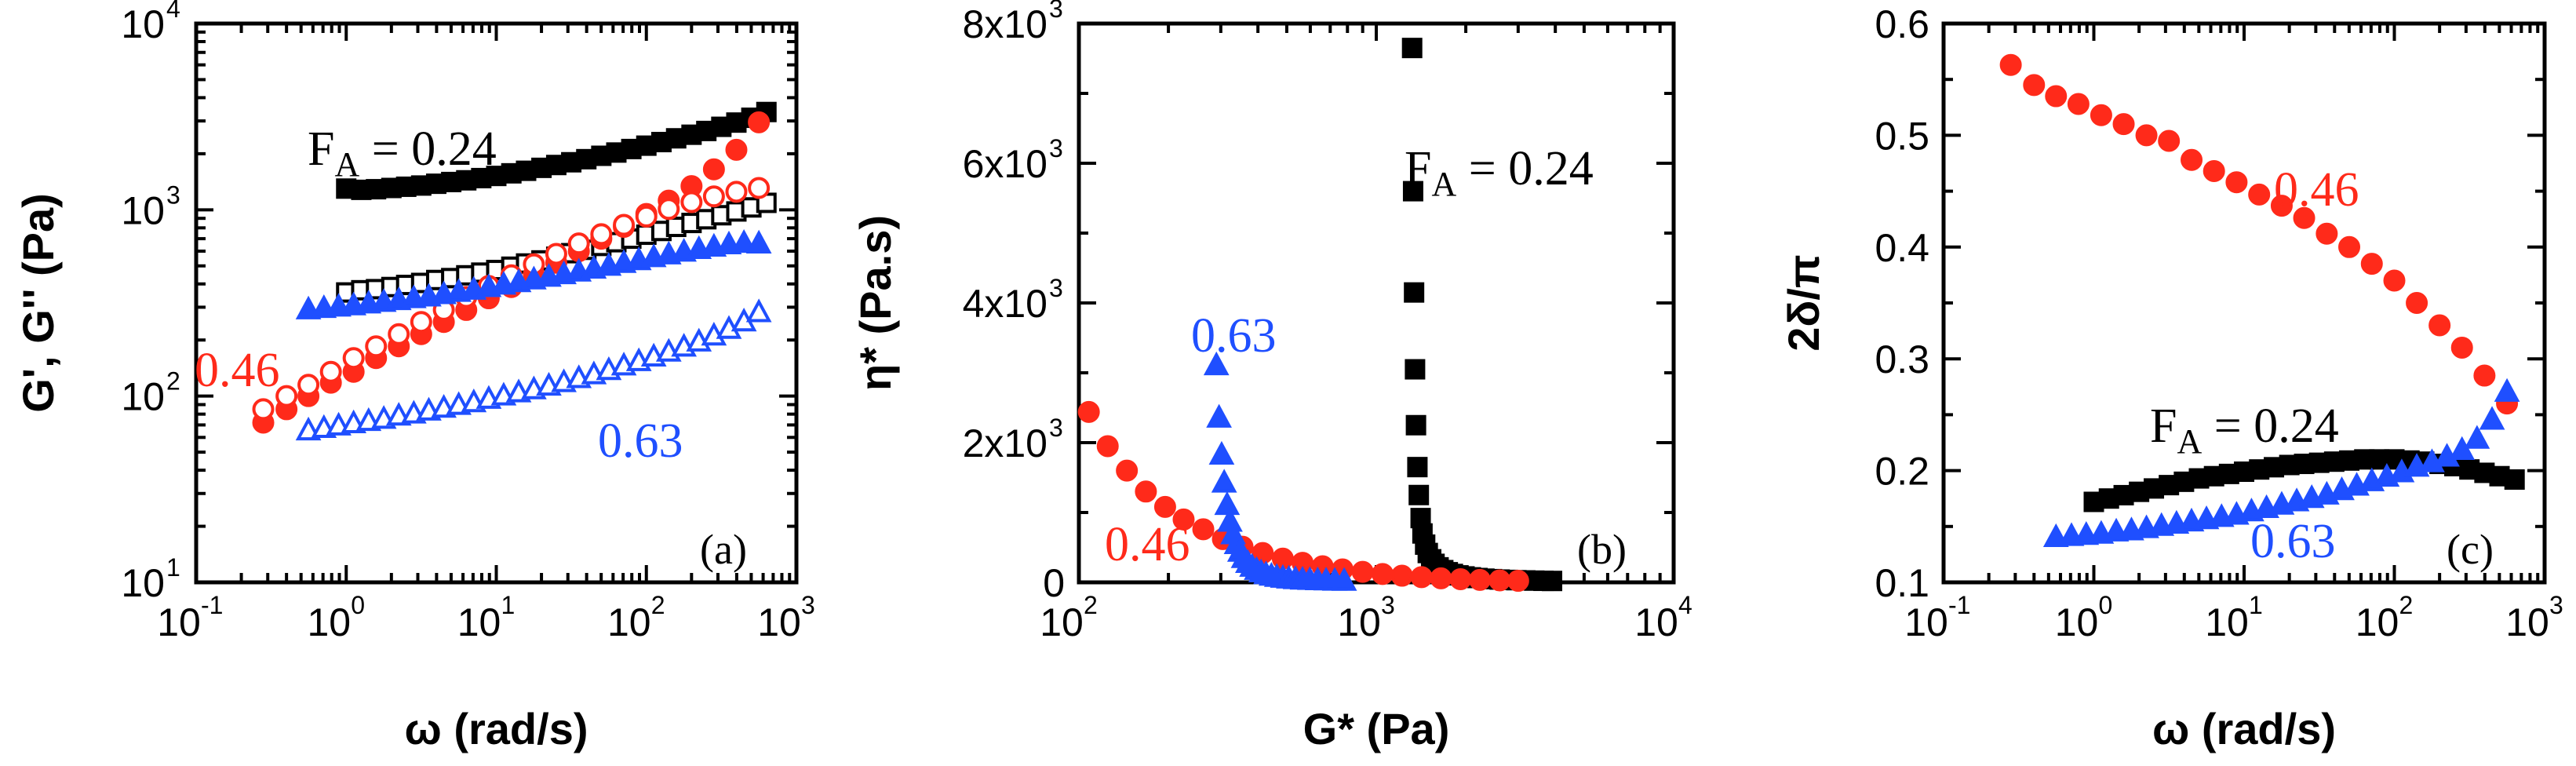 The height and width of the screenshot is (766, 2576). Describe the element at coordinates (173, 567) in the screenshot. I see `y-tick-label-exponent: 1` at that location.